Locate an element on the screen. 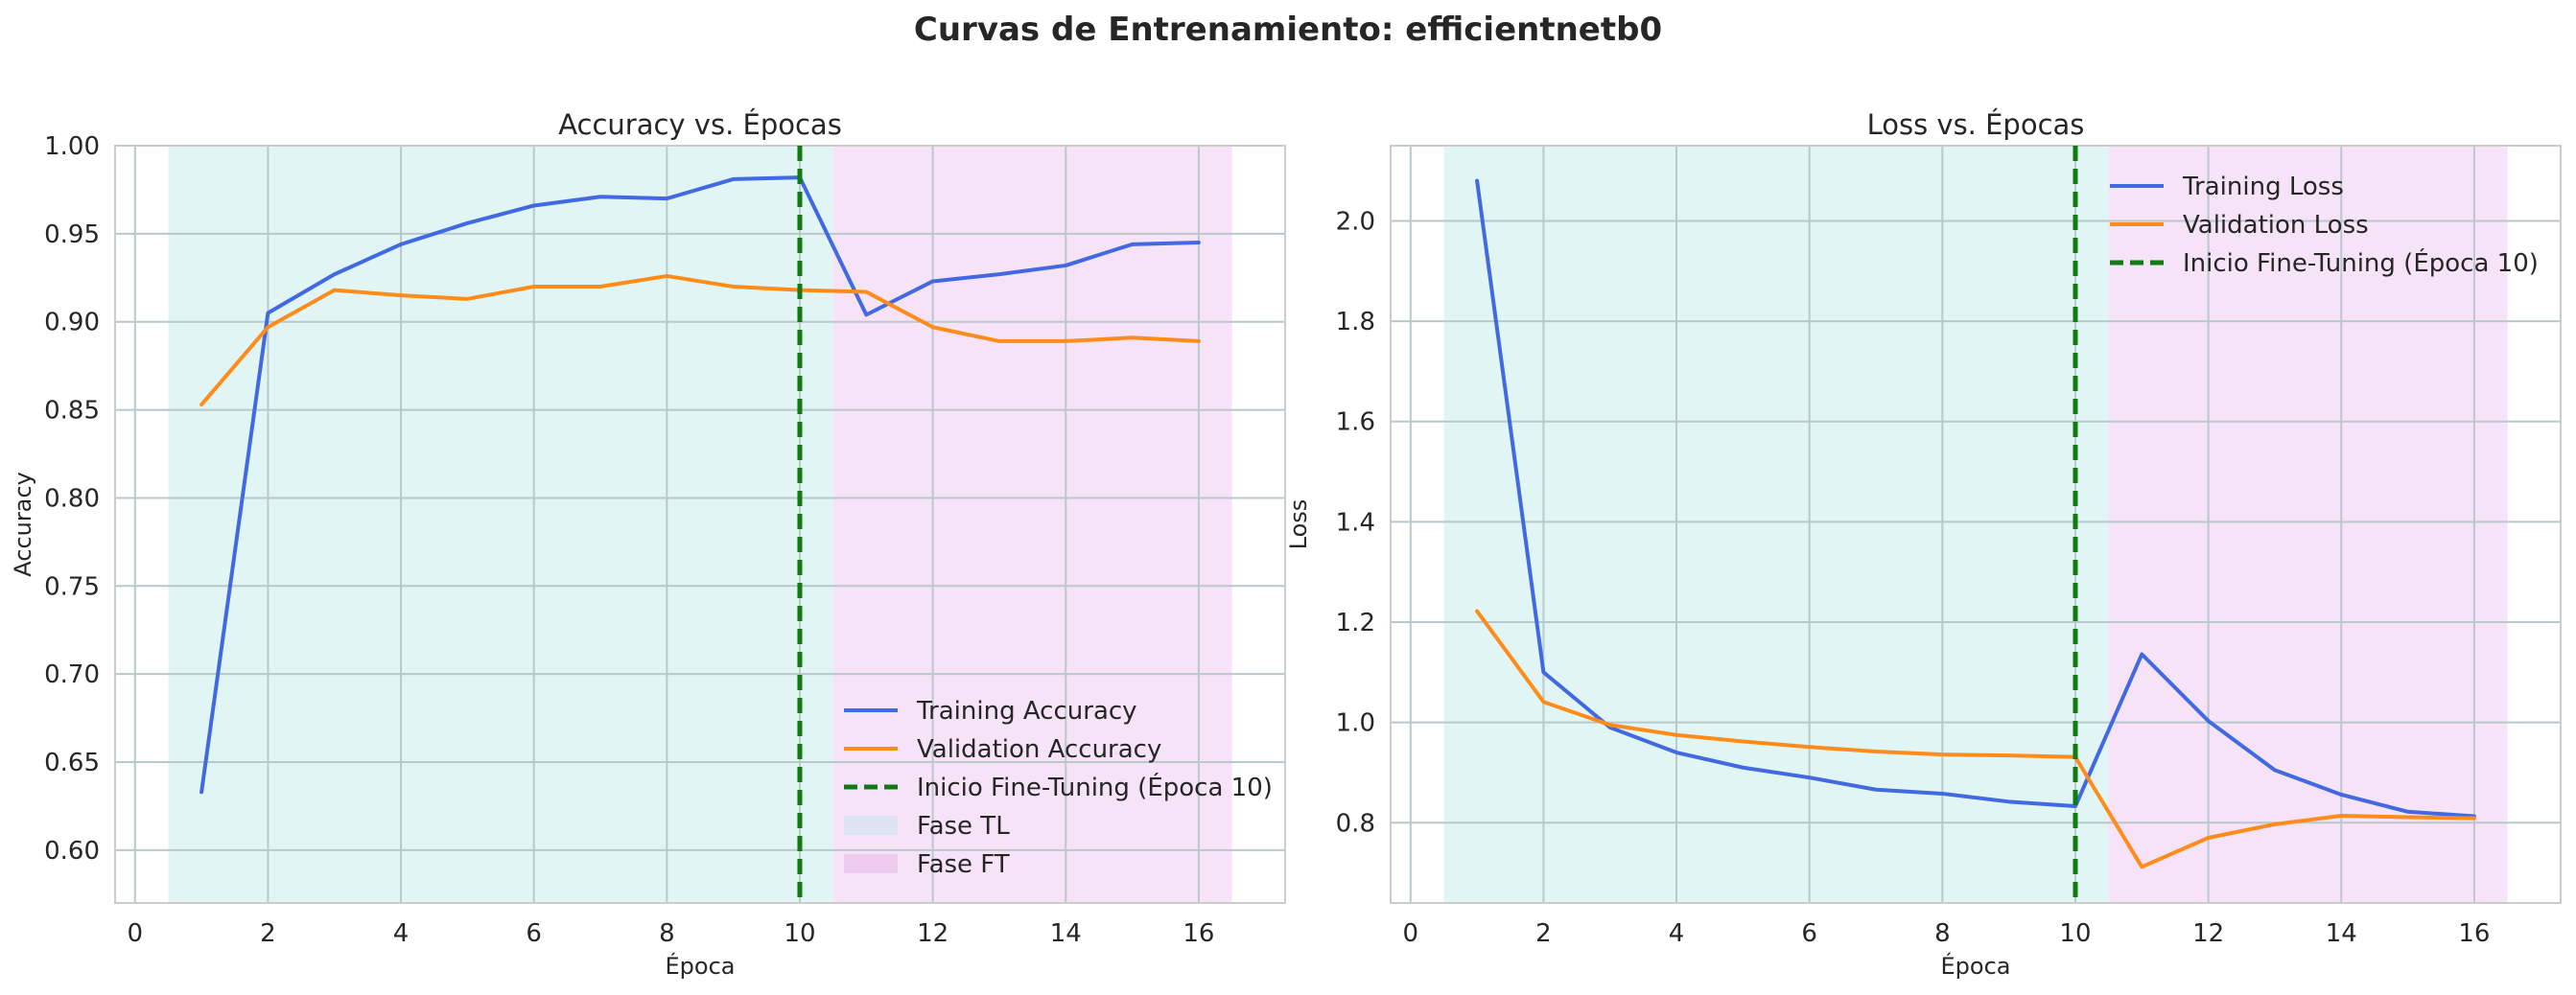 The width and height of the screenshot is (2576, 995). y-tick-label: 1.2 is located at coordinates (1355, 623).